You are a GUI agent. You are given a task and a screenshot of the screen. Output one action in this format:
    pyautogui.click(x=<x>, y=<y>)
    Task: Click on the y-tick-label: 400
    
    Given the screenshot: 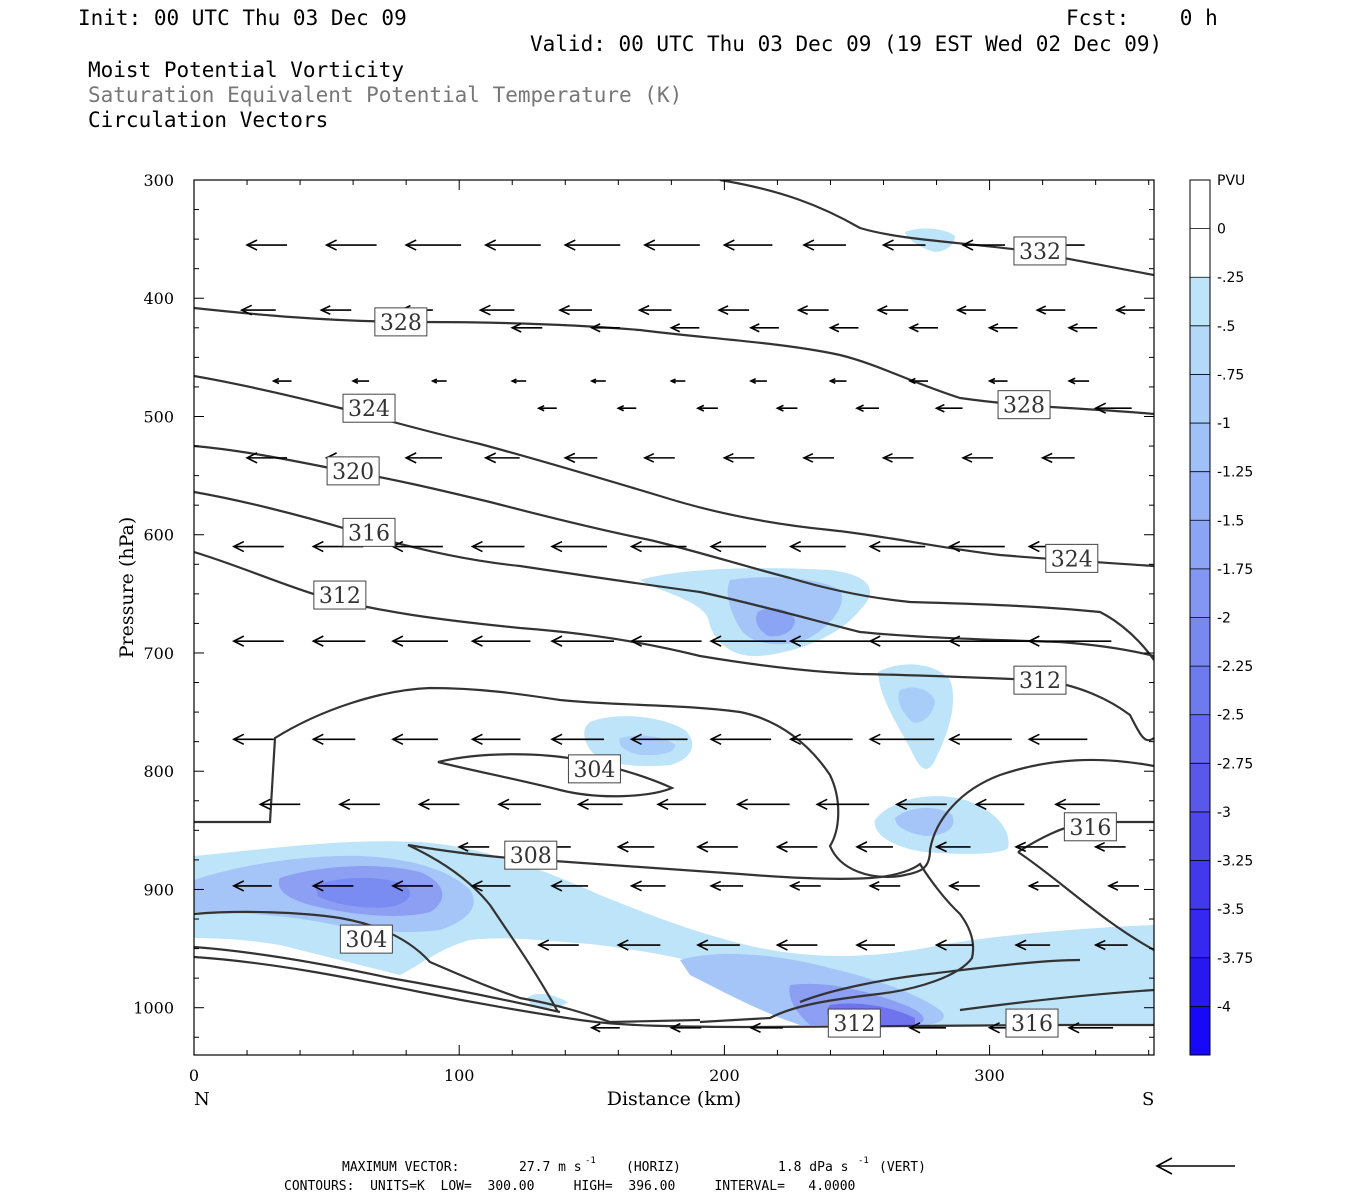 What is the action you would take?
    pyautogui.click(x=158, y=298)
    